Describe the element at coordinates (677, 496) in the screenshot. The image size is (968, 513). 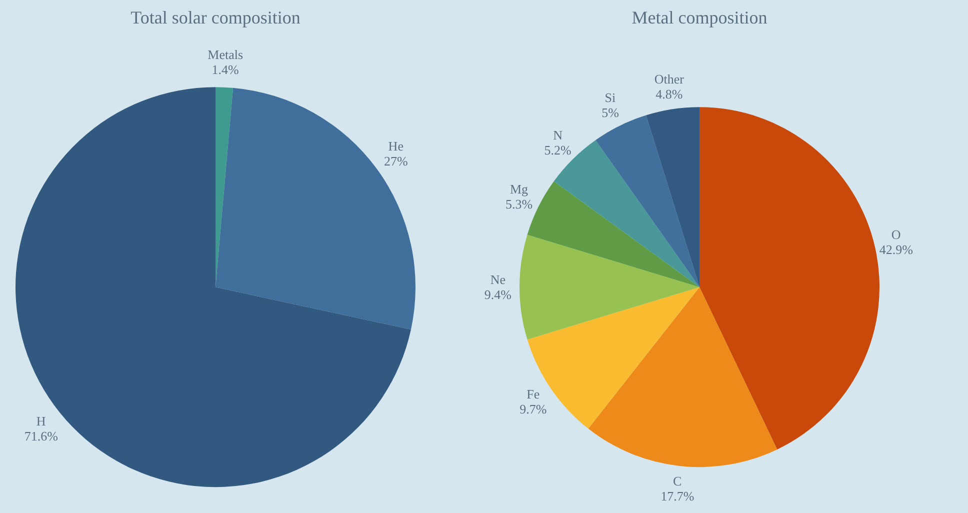
I see `data-label: 17.7%` at that location.